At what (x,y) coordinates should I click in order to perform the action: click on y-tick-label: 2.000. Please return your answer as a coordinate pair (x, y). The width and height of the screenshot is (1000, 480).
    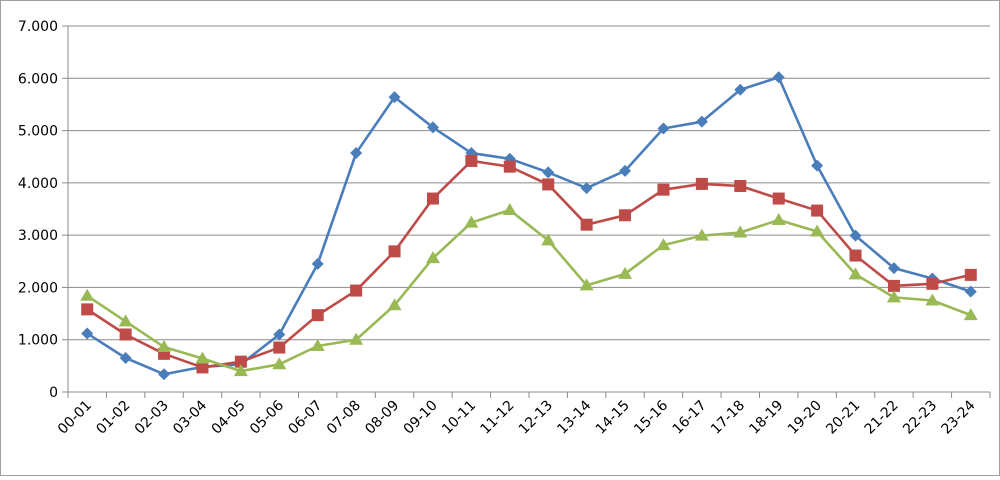
    Looking at the image, I should click on (38, 288).